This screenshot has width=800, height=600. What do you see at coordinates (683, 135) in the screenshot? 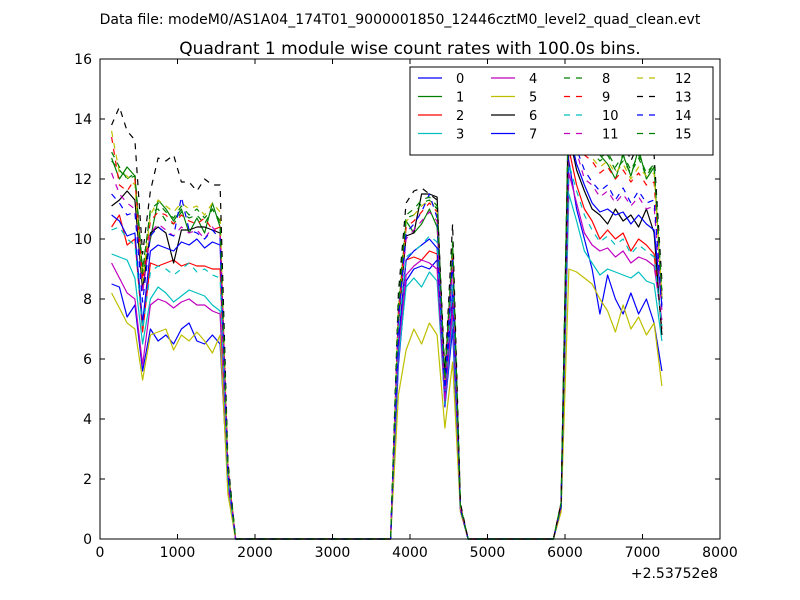
I see `legend-label-15: 15` at bounding box center [683, 135].